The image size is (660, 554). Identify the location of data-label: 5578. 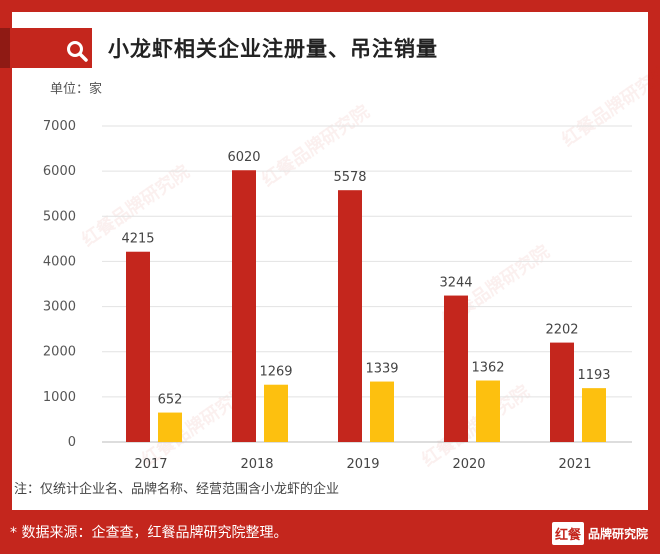
(349, 177).